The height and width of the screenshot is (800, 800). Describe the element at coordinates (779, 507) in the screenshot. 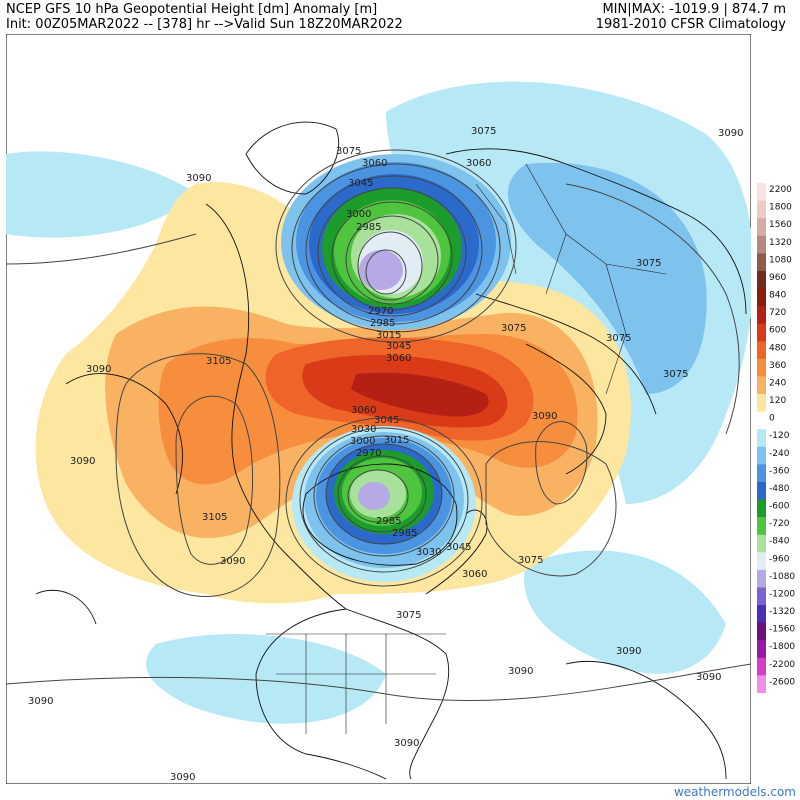

I see `color-scale-tick-label: -600` at that location.